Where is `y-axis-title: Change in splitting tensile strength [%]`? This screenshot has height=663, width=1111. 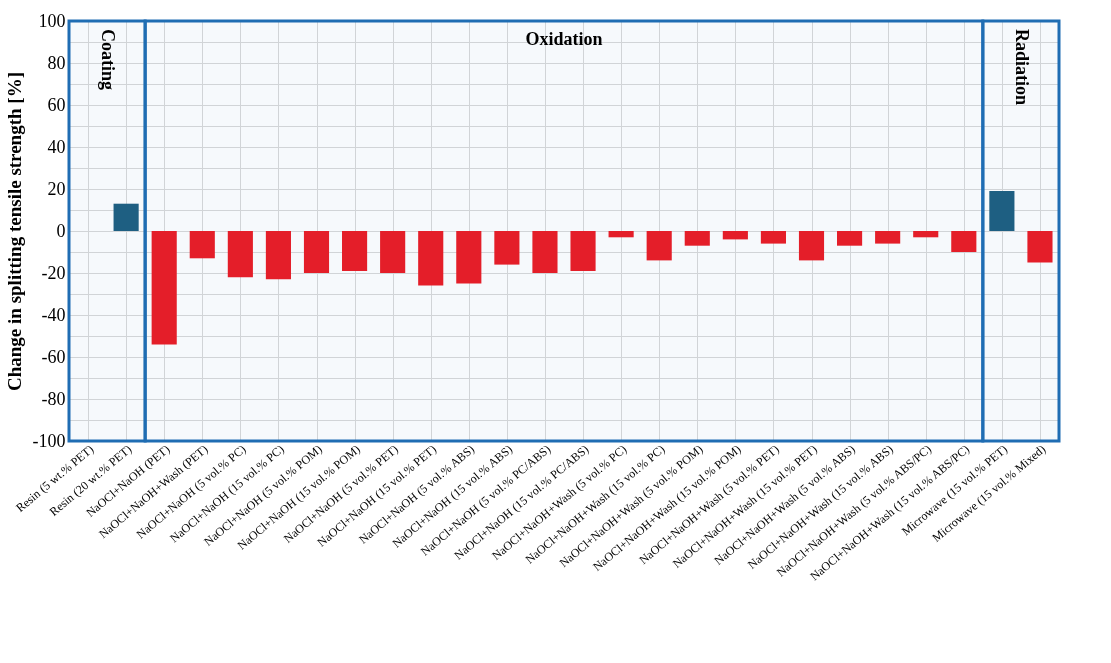 y-axis-title: Change in splitting tensile strength [%] is located at coordinates (14, 231).